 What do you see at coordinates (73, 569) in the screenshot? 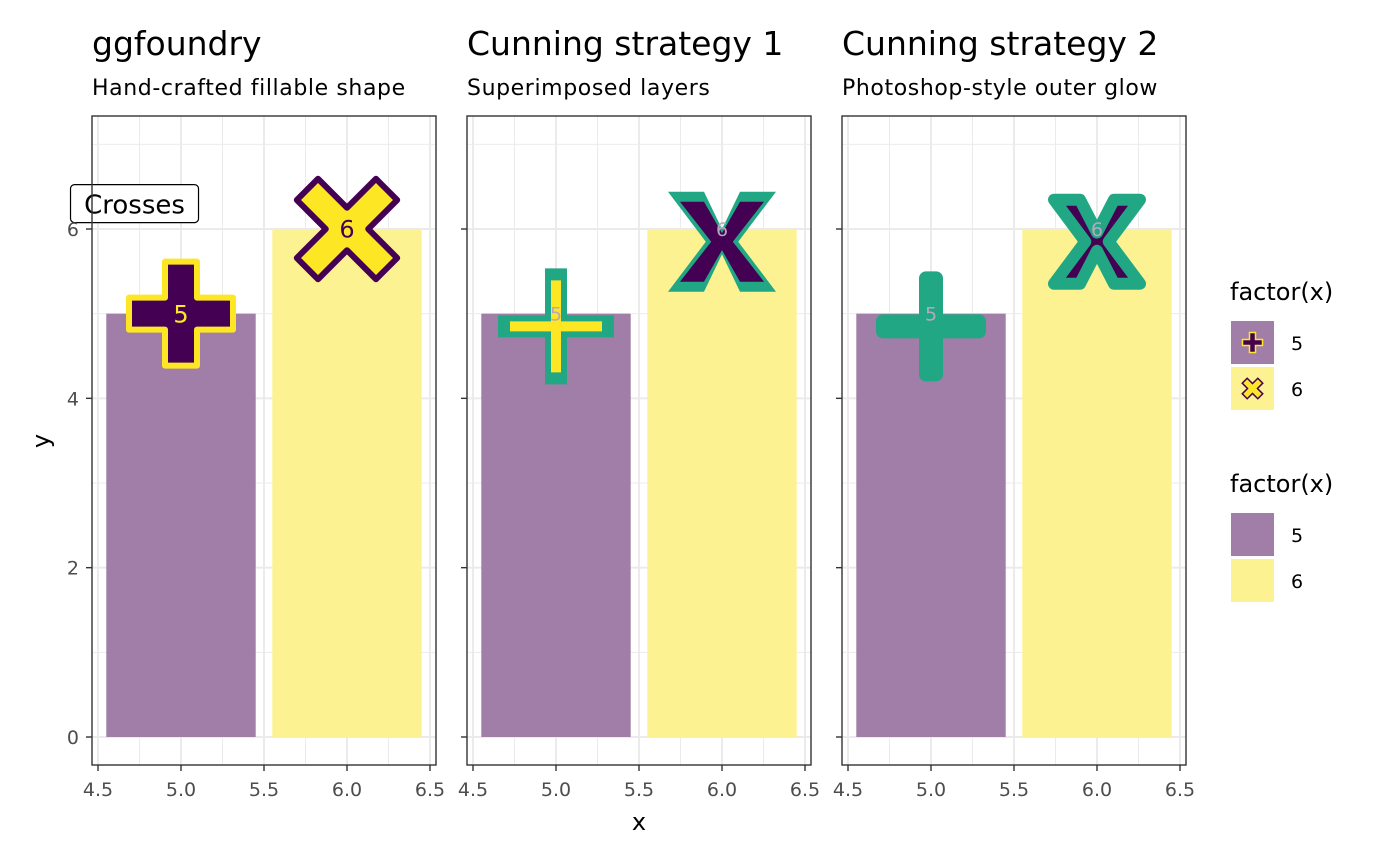
I see `y-tick-label: 2` at bounding box center [73, 569].